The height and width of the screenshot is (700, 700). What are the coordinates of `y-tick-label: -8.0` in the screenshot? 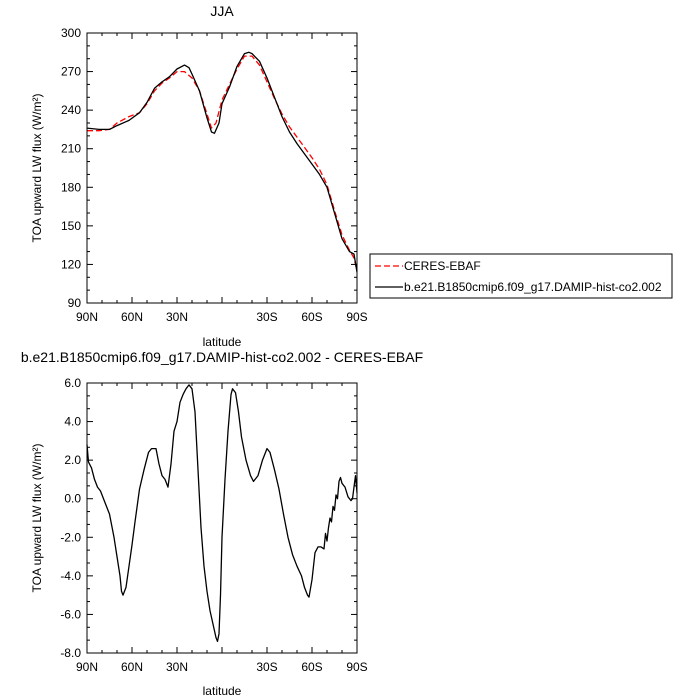 It's located at (70, 653).